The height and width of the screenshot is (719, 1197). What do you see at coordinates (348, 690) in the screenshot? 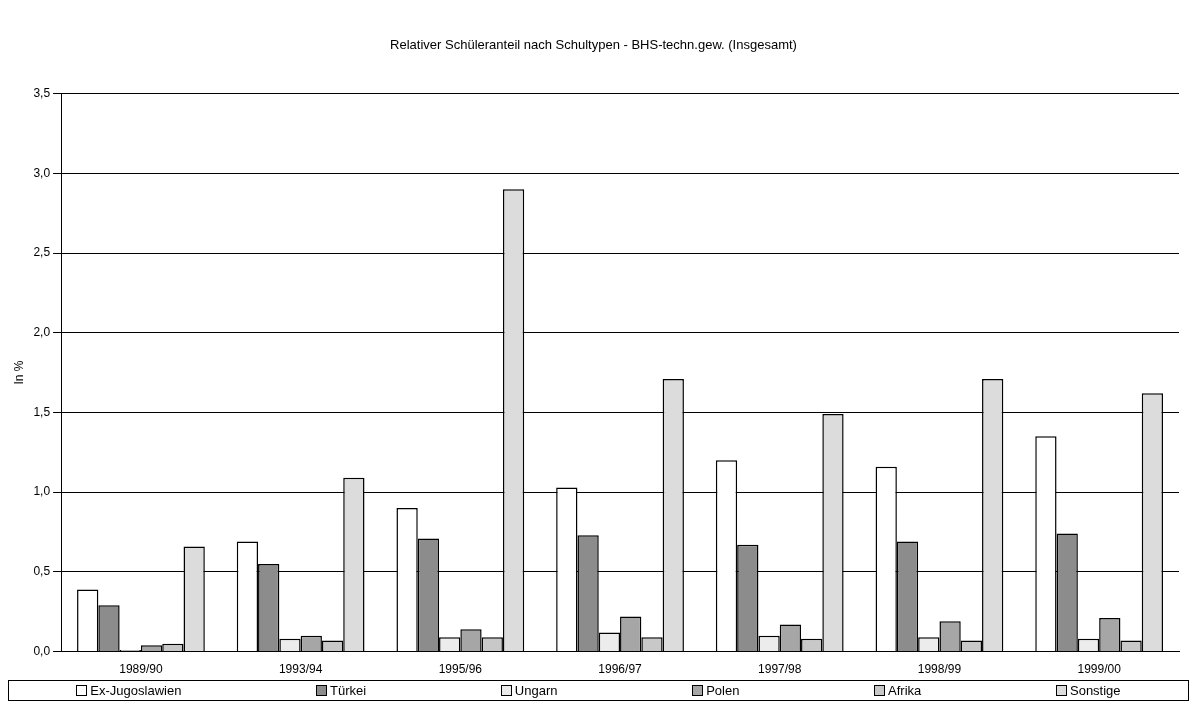
I see `legend-label: Türkei` at bounding box center [348, 690].